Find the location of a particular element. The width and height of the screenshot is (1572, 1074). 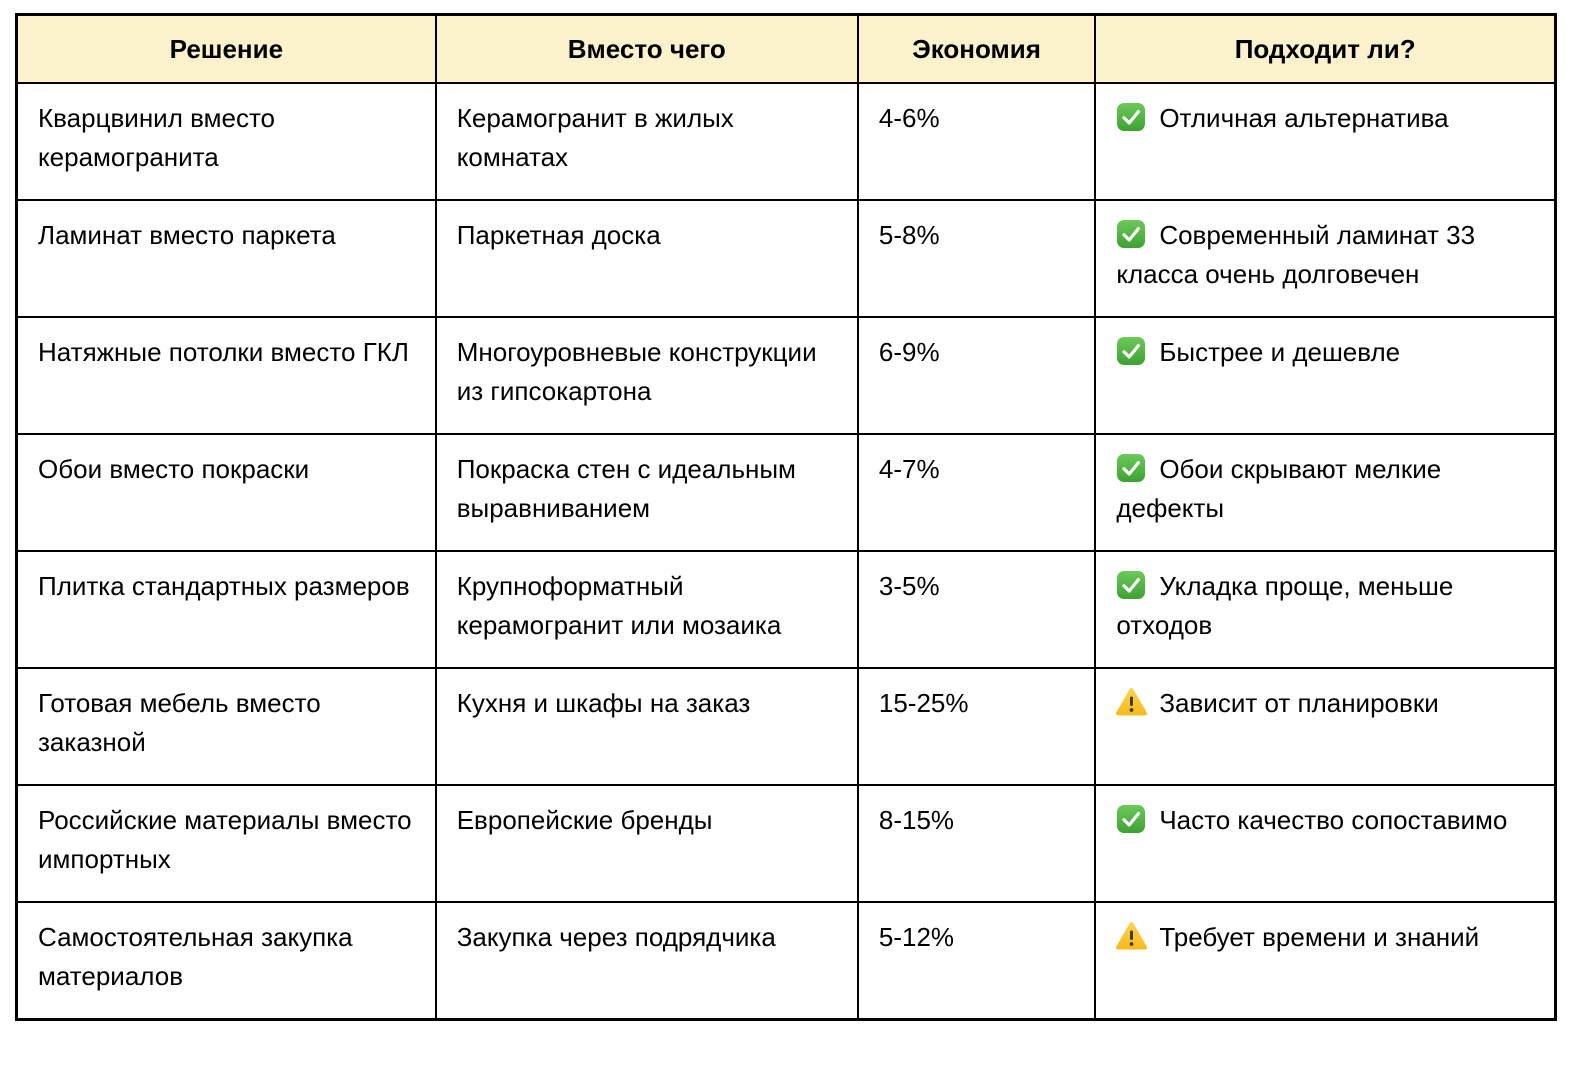

verdict-text: Требует времени и знаний is located at coordinates (1319, 937).